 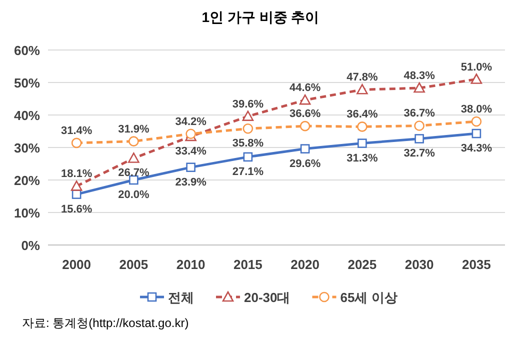 I want to click on data-label: 26.7%, so click(x=134, y=173).